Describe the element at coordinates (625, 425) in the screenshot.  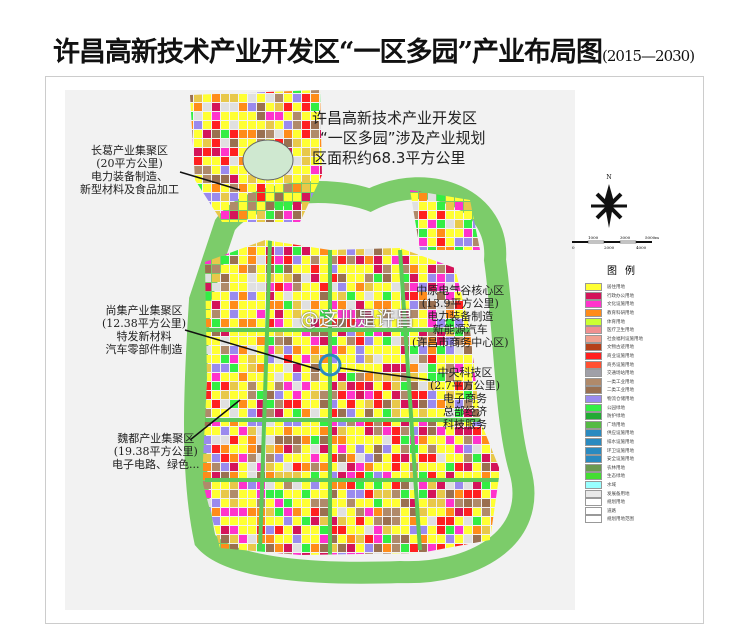
I see `legend-item: 广场用地` at that location.